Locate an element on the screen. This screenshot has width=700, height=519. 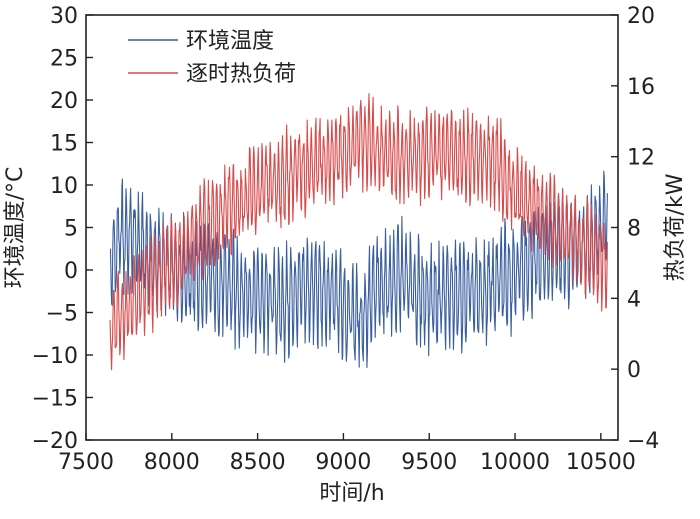
y-left-tick-label: −10 is located at coordinates (55, 356).